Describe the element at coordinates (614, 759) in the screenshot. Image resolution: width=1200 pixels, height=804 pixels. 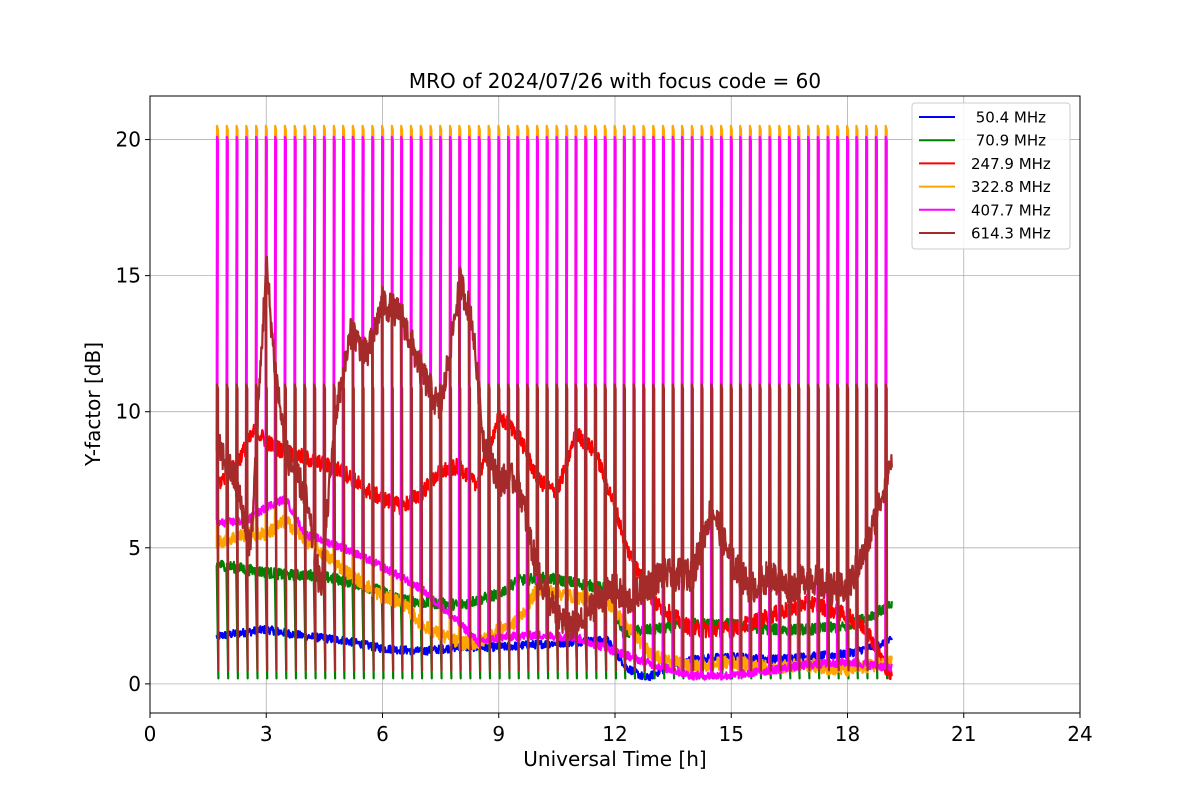
I see `x-axis-label: Universal Time [h]` at that location.